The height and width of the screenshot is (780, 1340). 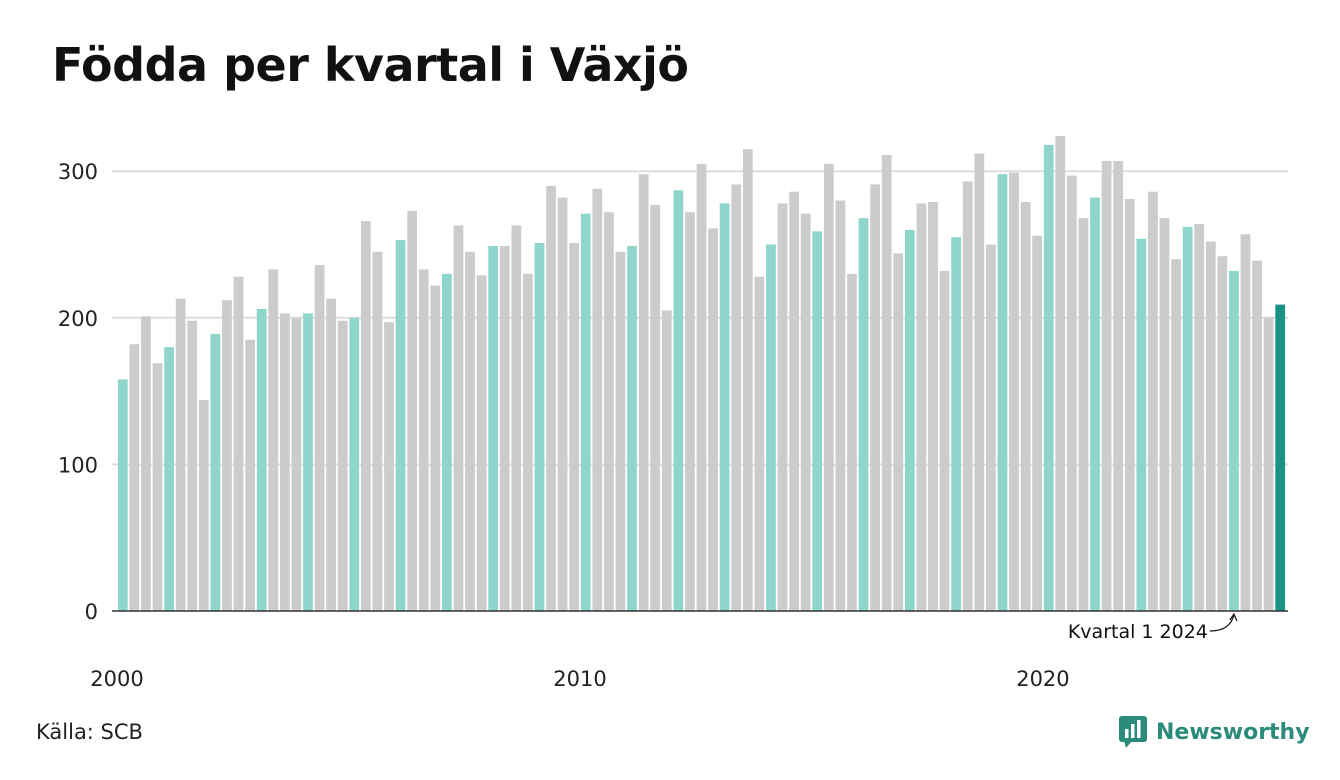 What do you see at coordinates (1233, 732) in the screenshot?
I see `brand-name: Newsworthy` at bounding box center [1233, 732].